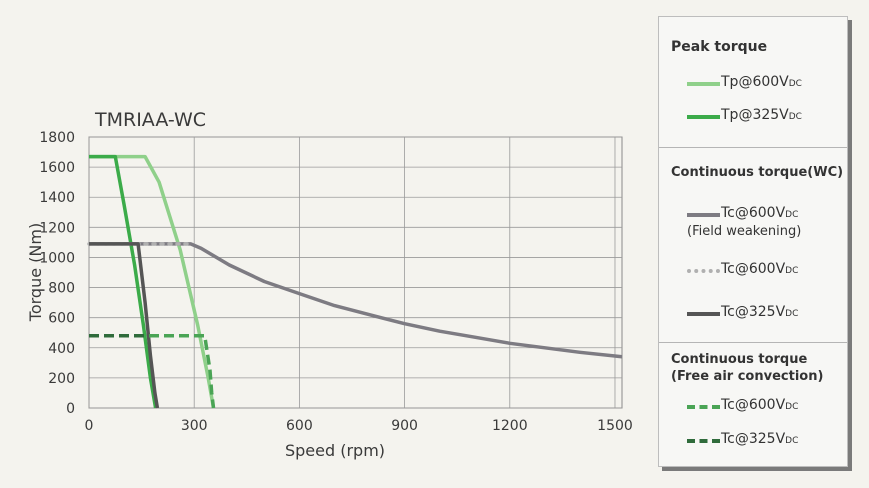 Image resolution: width=869 pixels, height=488 pixels. I want to click on y-tick-label: 0, so click(70, 409).